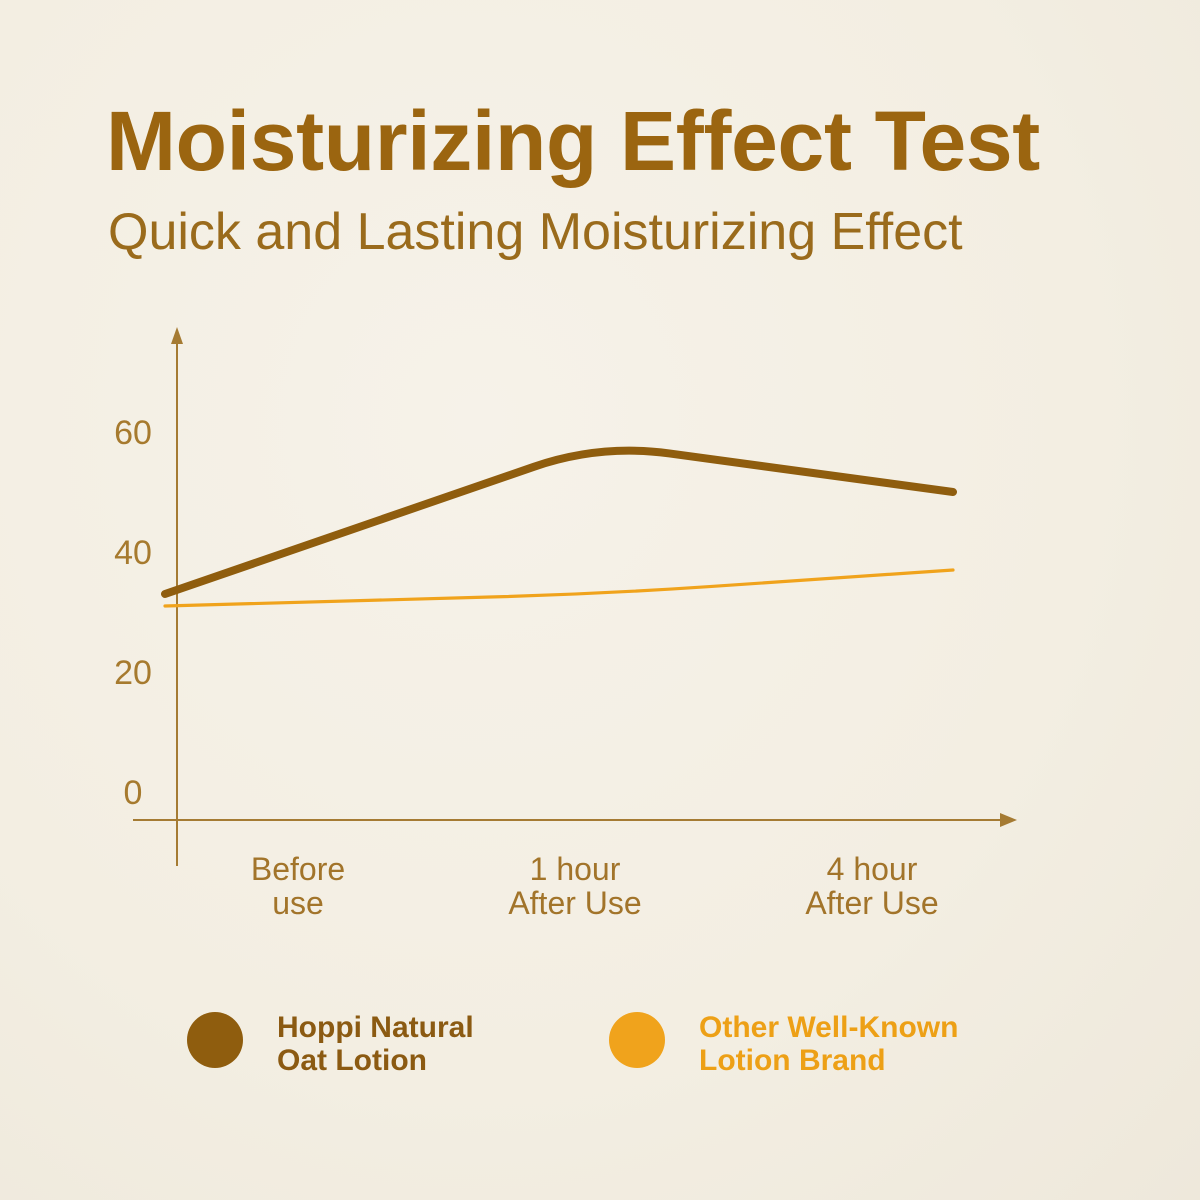  What do you see at coordinates (573, 141) in the screenshot?
I see `chart-title: Moisturizing Effect Test` at bounding box center [573, 141].